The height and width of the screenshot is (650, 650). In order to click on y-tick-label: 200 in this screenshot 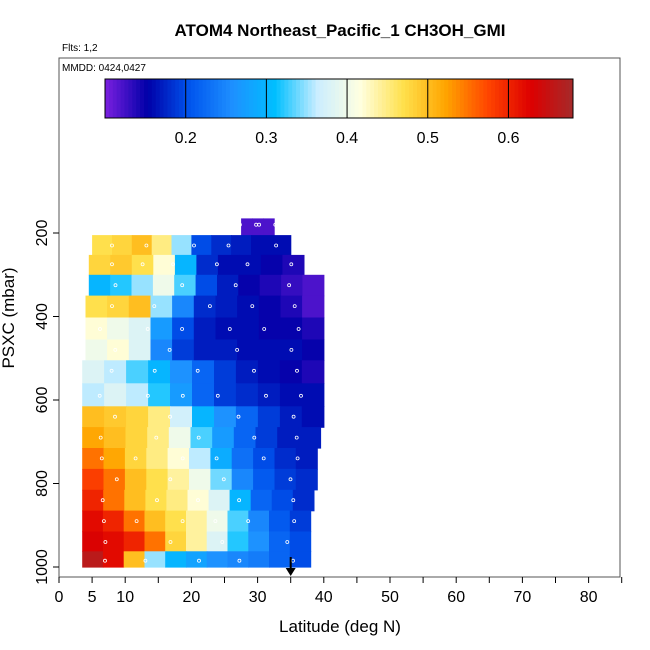, I will do `click(42, 233)`.